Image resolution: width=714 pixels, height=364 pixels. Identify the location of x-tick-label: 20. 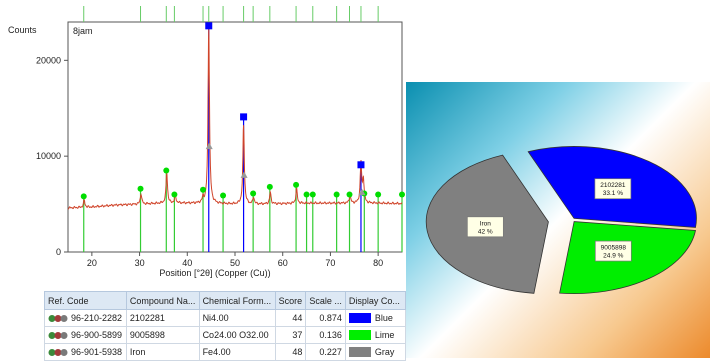
(92, 263).